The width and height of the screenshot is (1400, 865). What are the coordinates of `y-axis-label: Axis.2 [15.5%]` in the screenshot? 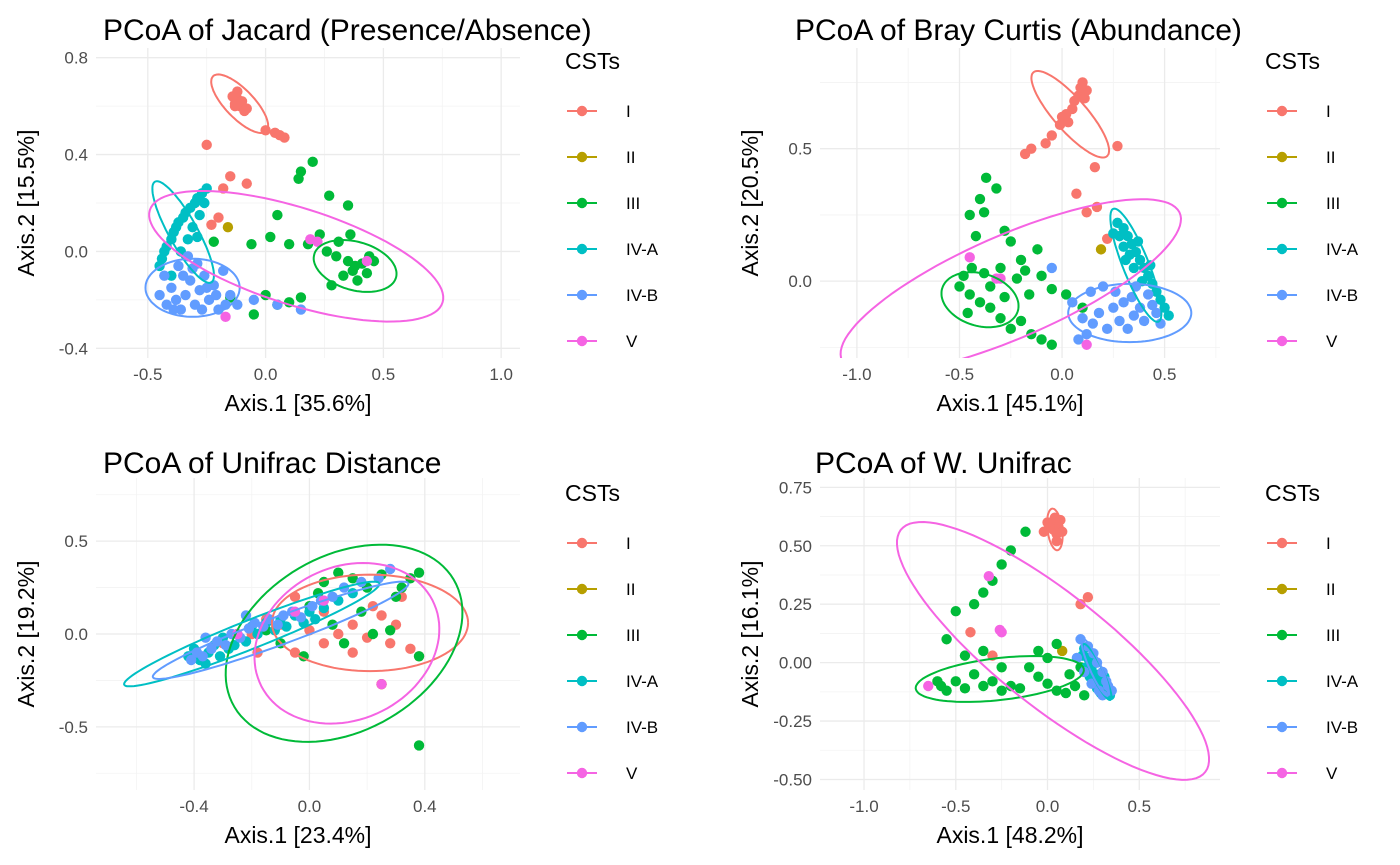 It's located at (26, 202).